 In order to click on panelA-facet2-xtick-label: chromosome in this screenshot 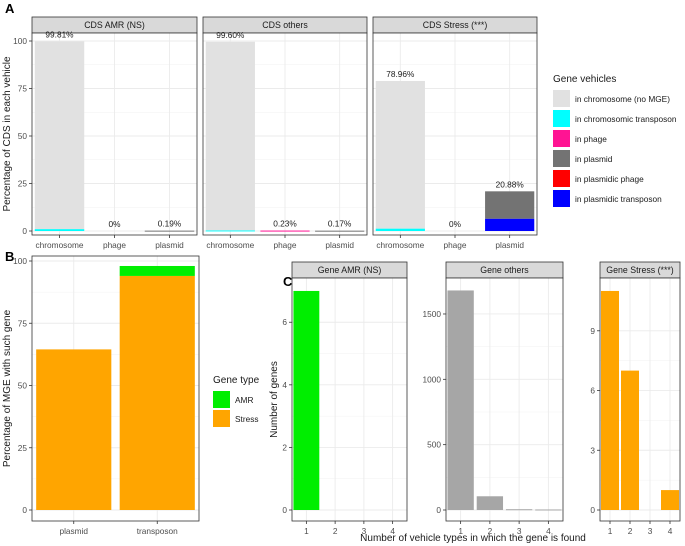, I will do `click(400, 245)`.